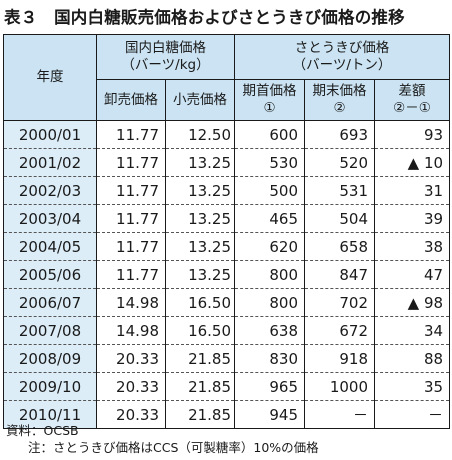 This screenshot has height=460, width=452. Describe the element at coordinates (173, 447) in the screenshot. I see `ccs-note: 注：さとうきび価格はCCS（可製糖率）10%の価格` at that location.